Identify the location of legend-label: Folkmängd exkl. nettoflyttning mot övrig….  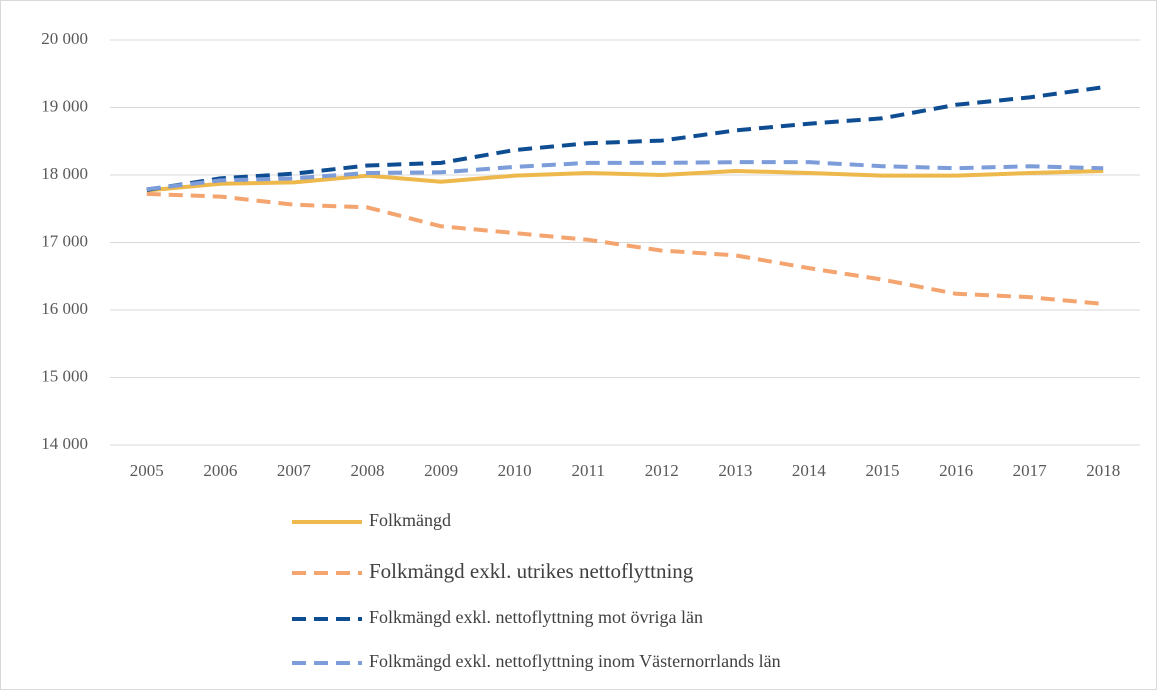
(536, 617).